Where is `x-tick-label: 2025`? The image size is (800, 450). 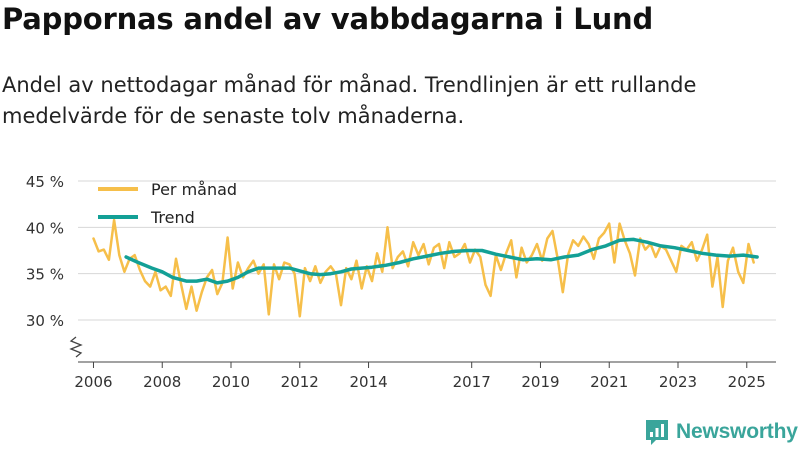 x-tick-label: 2025 is located at coordinates (747, 382).